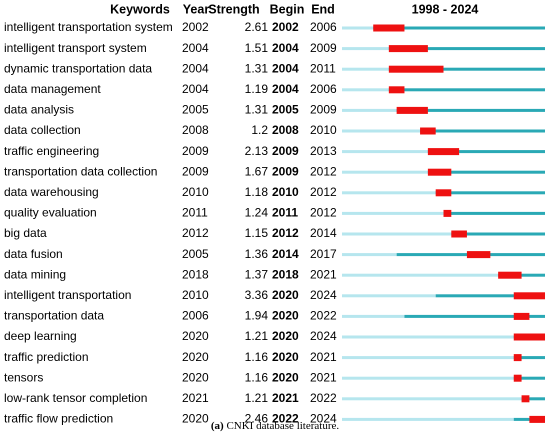 The height and width of the screenshot is (435, 550). I want to click on caption-text: CNKI database literature., so click(282, 426).